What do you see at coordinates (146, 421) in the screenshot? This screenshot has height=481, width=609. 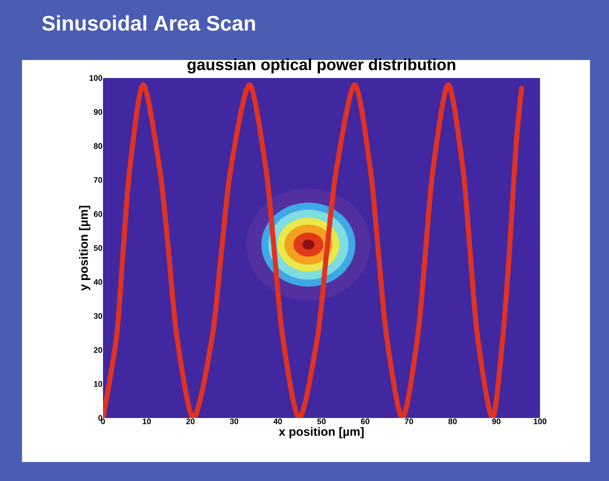 I see `x-tick-label: 10` at bounding box center [146, 421].